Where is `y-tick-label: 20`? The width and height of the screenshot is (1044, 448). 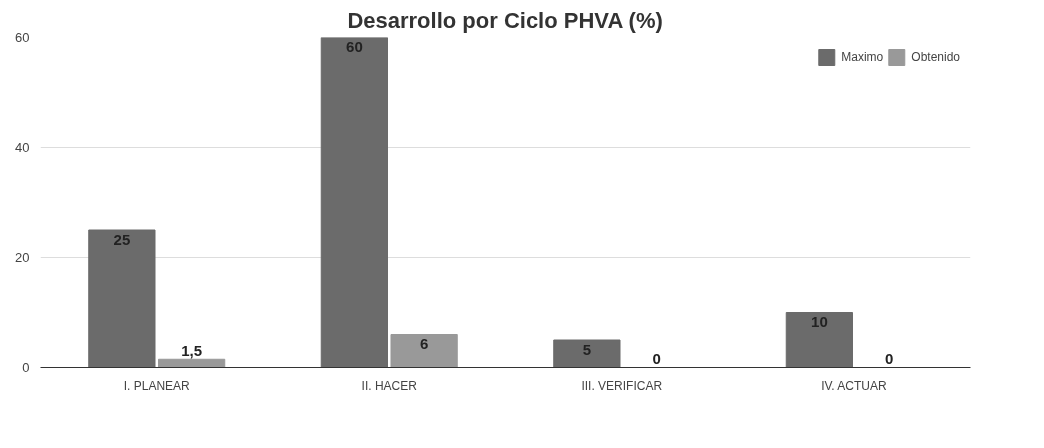 y-tick-label: 20 is located at coordinates (22, 257).